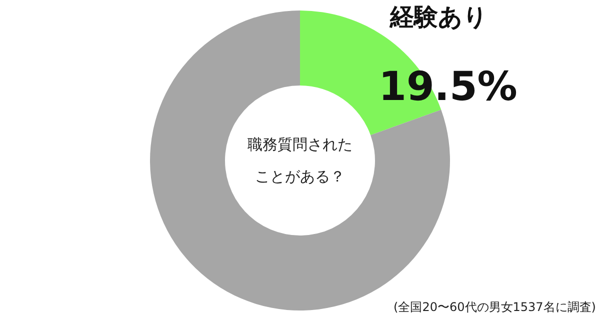 This screenshot has height=321, width=600. I want to click on slice-label: 経験あり, so click(438, 17).